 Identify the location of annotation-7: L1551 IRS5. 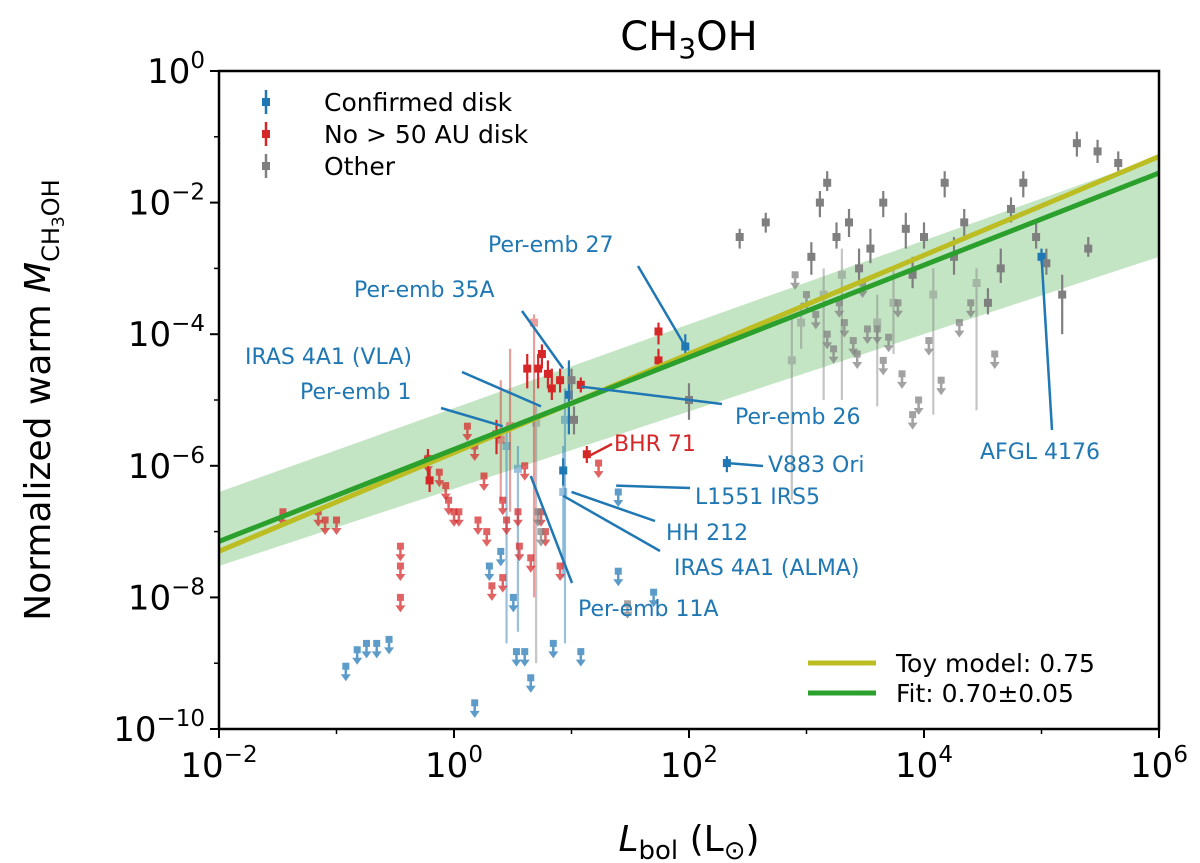
(718, 497).